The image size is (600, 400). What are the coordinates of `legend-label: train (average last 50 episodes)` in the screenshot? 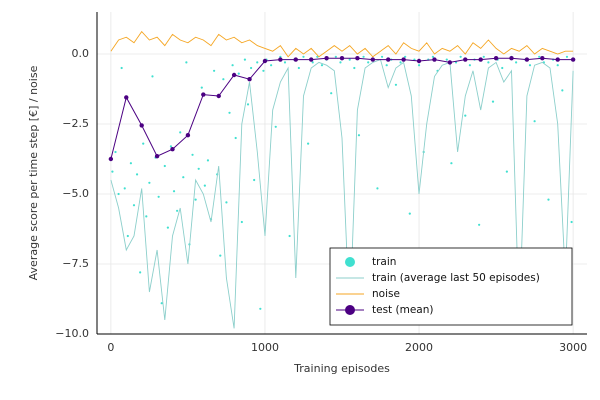 It's located at (456, 278).